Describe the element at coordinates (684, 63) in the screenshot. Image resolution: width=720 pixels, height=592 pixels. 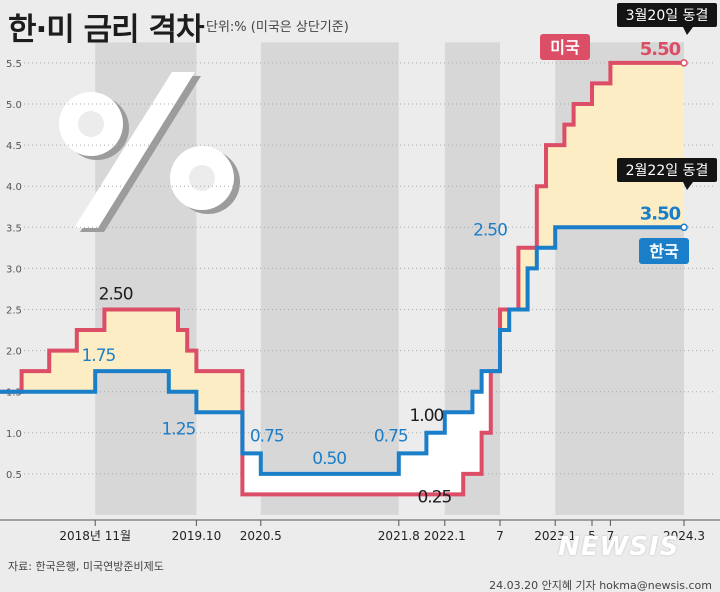
I see `us-end-marker` at that location.